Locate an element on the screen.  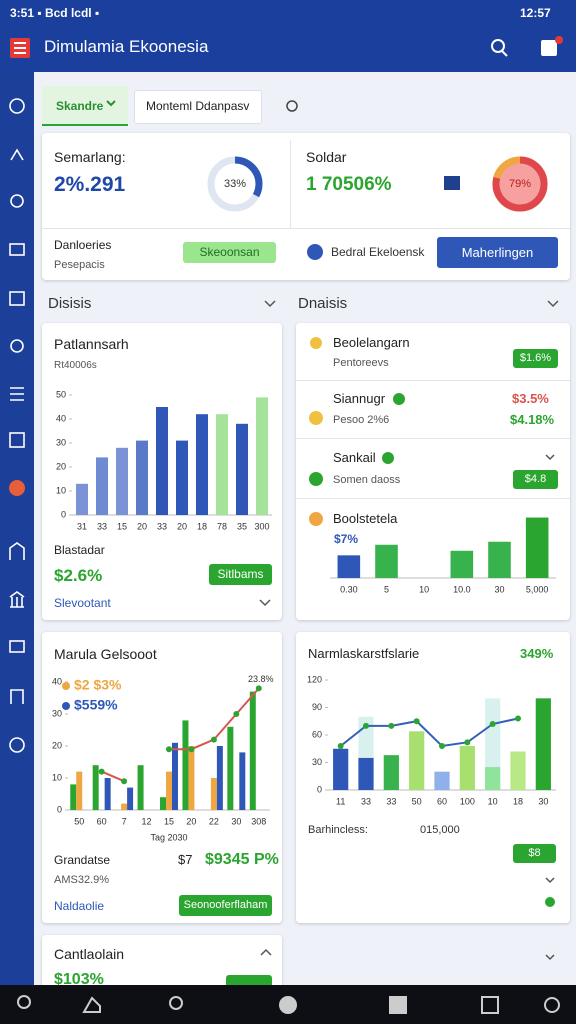
item-sub: Pentoreevs is located at coordinates (361, 363).